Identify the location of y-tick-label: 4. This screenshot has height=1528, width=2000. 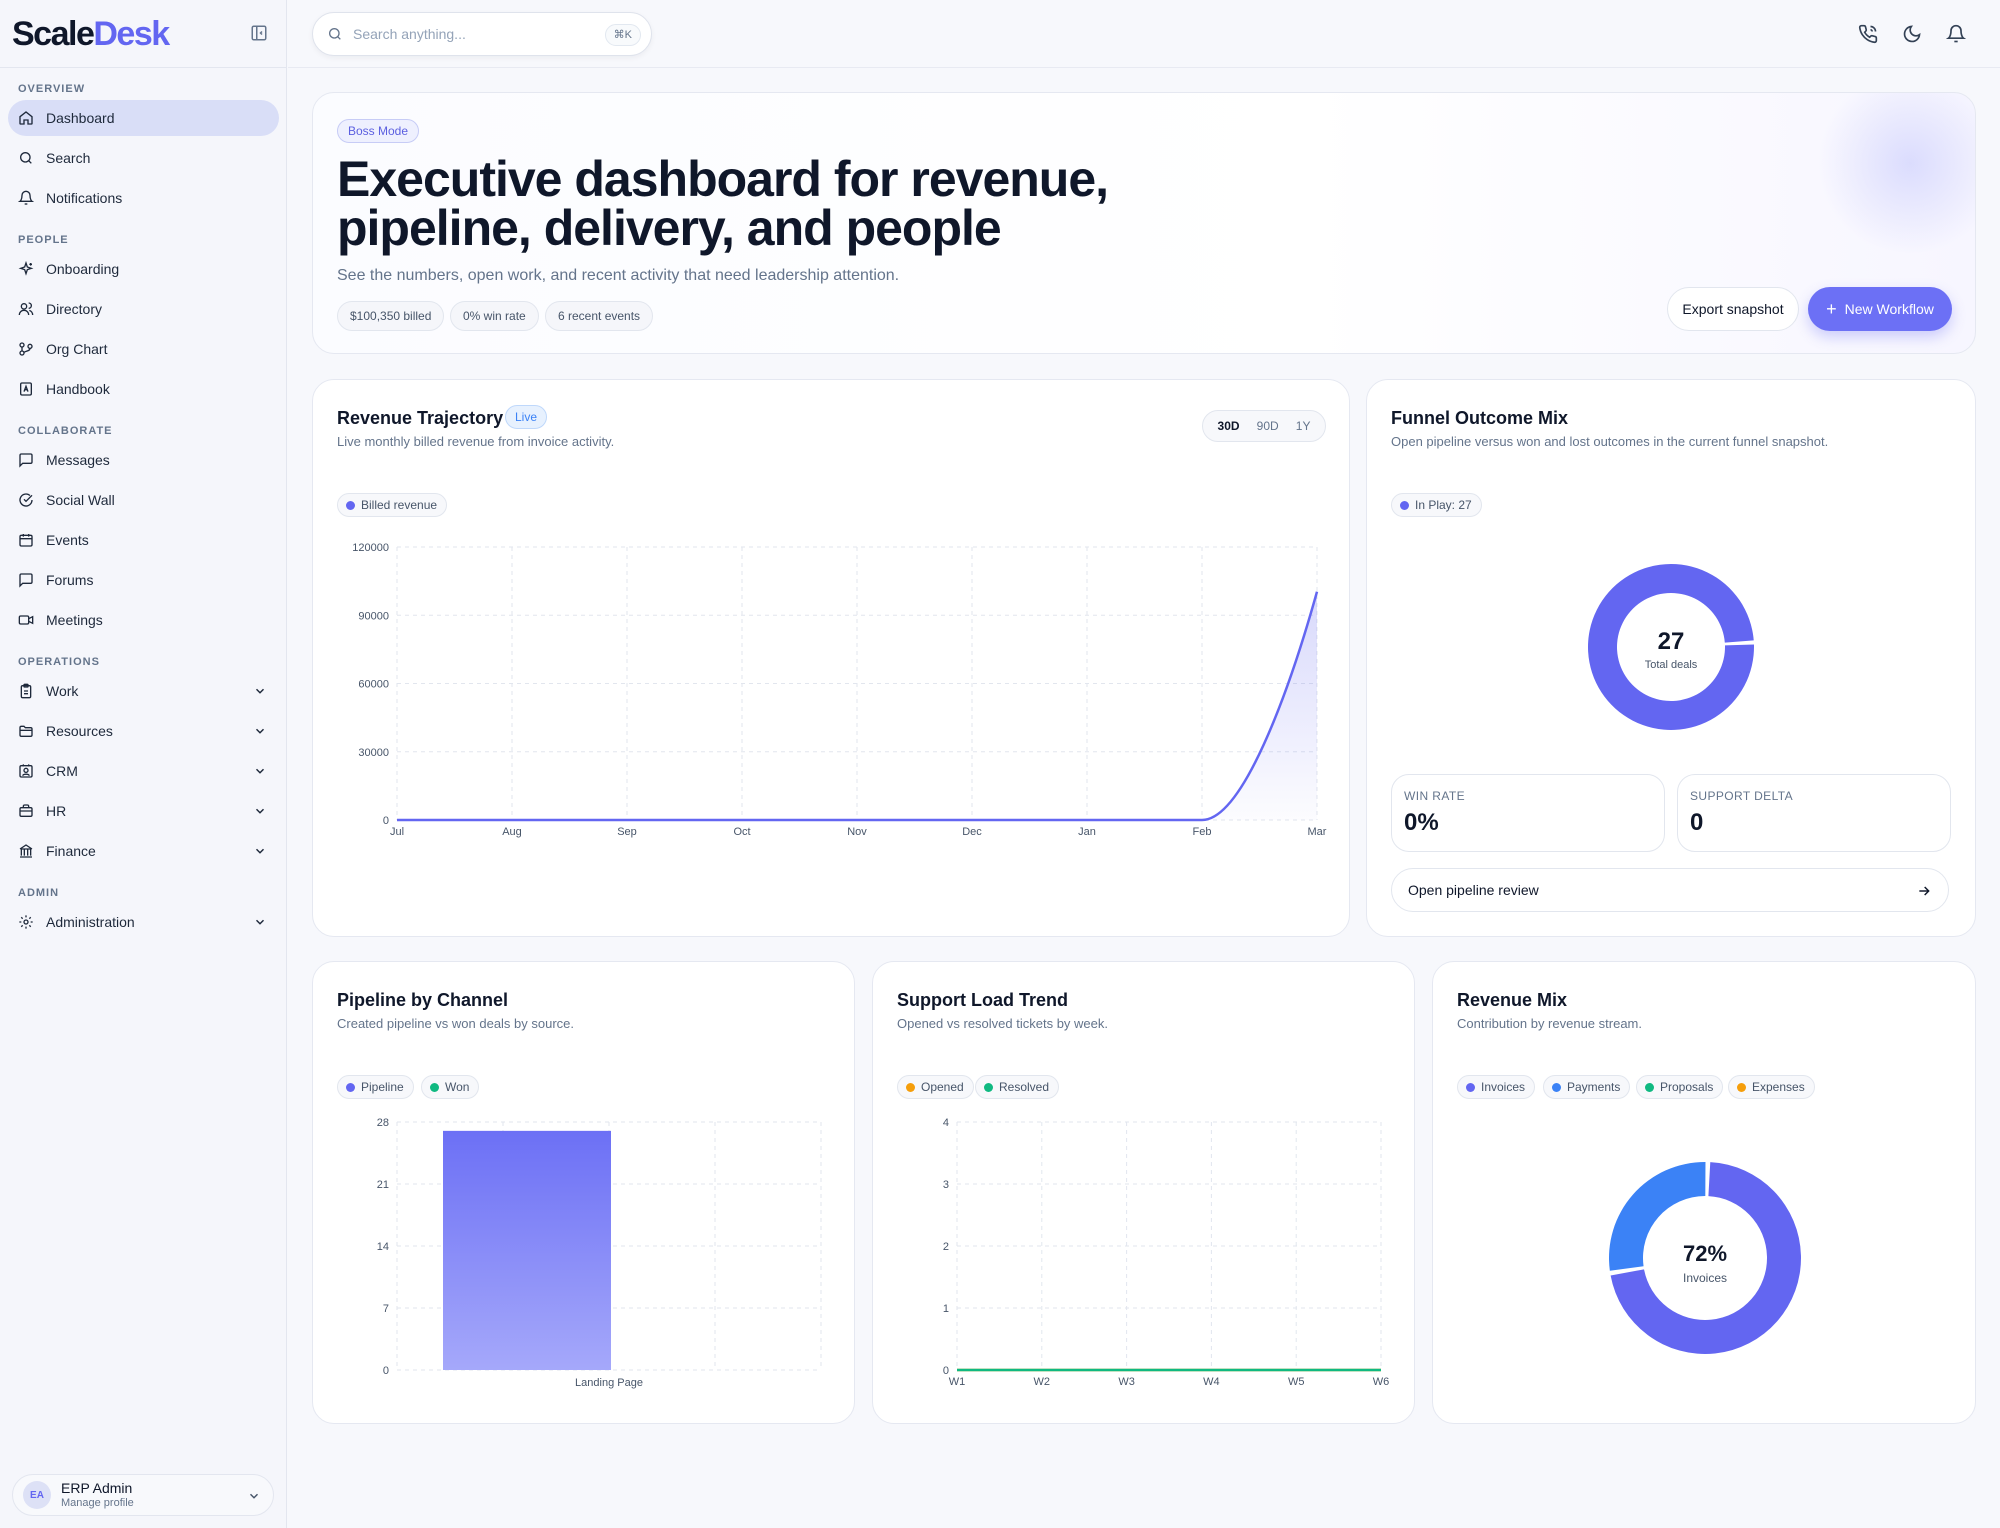
(946, 1123).